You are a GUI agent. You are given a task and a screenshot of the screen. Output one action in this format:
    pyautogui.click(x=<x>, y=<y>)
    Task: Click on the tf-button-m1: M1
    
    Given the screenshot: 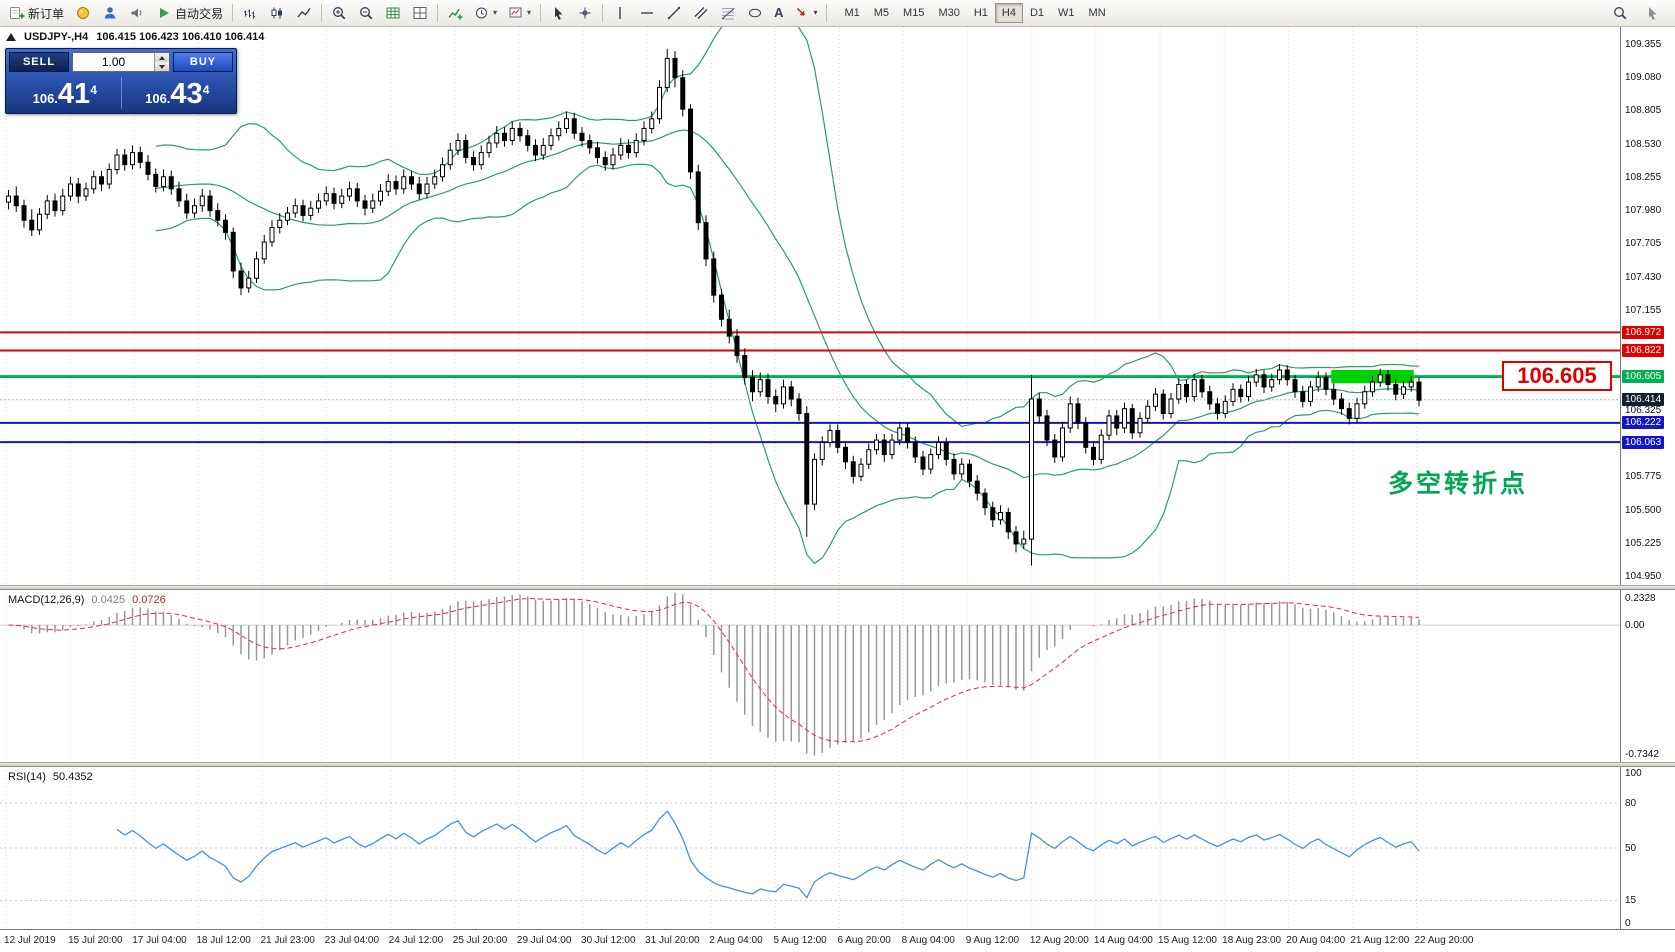 What is the action you would take?
    pyautogui.click(x=852, y=13)
    